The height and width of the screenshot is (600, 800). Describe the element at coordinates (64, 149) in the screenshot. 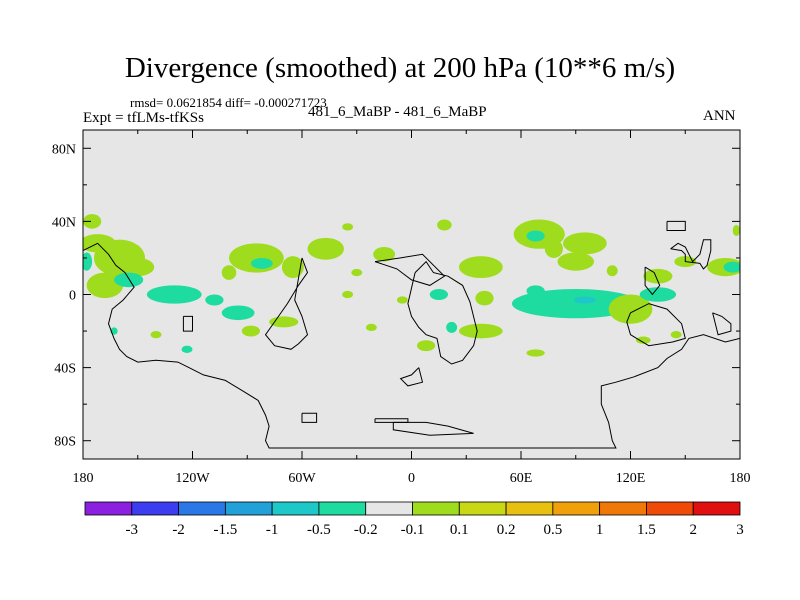

I see `y-tick-label: 80N` at that location.